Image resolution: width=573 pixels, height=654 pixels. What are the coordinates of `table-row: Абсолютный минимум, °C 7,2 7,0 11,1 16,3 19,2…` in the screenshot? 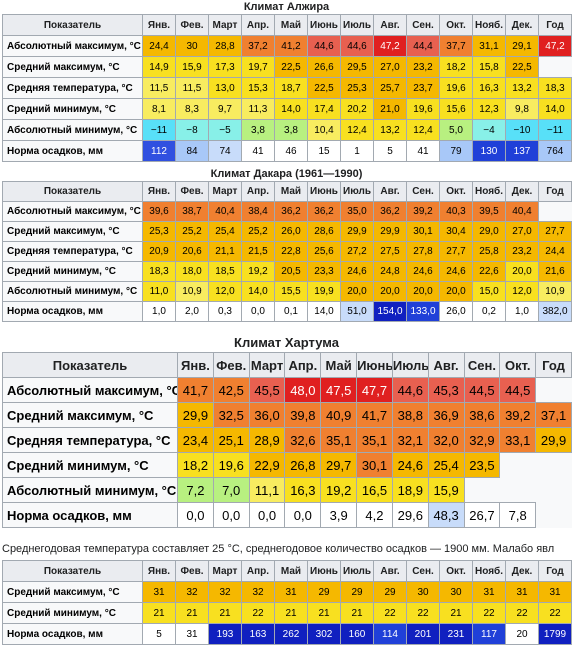 It's located at (287, 490).